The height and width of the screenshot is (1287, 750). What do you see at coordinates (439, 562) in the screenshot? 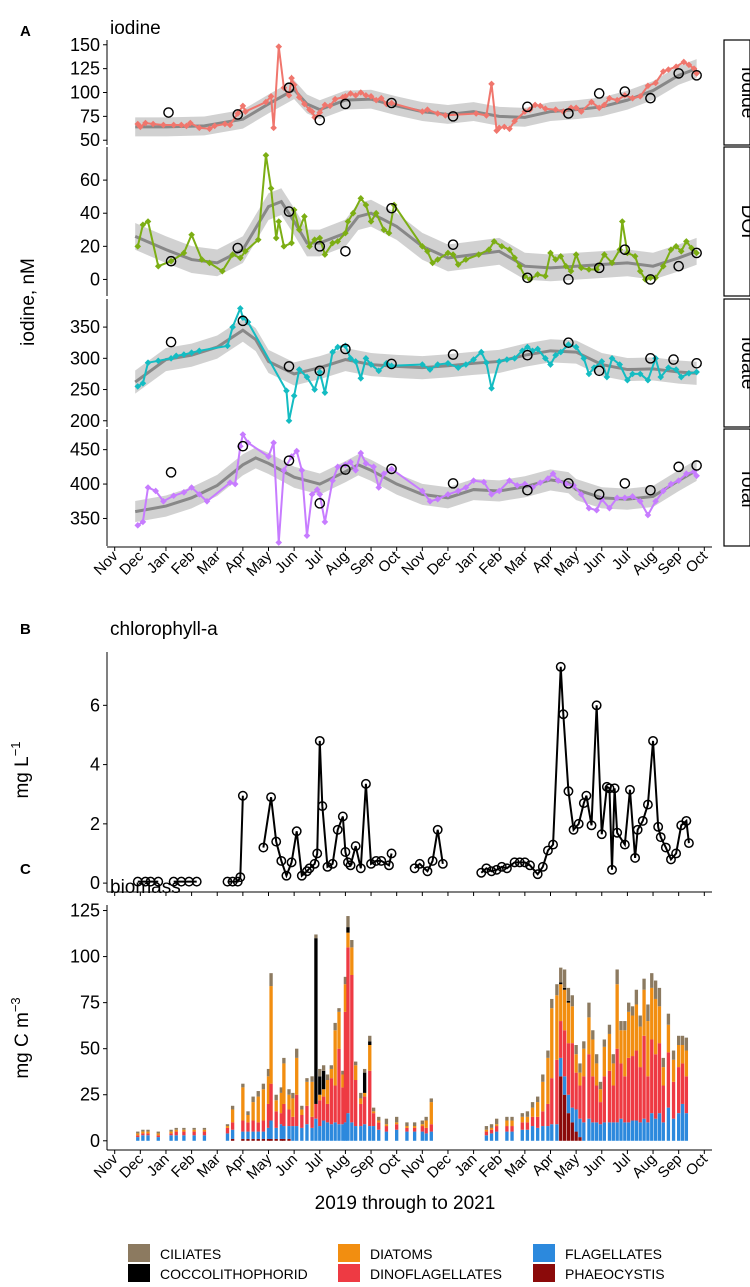
I see `x-tick-label: Dec` at bounding box center [439, 562].